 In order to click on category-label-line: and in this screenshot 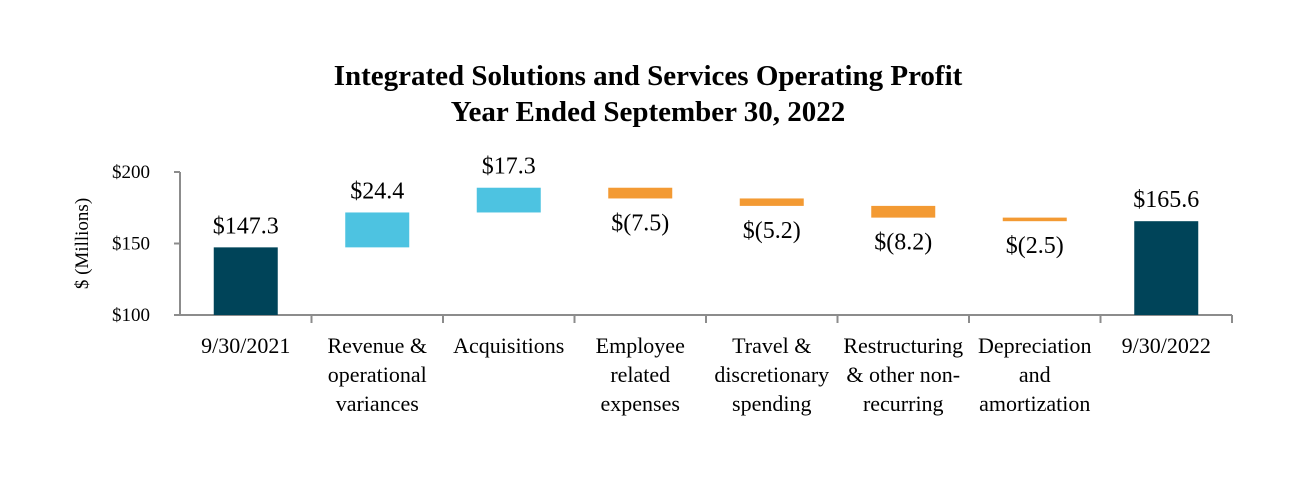, I will do `click(1035, 374)`.